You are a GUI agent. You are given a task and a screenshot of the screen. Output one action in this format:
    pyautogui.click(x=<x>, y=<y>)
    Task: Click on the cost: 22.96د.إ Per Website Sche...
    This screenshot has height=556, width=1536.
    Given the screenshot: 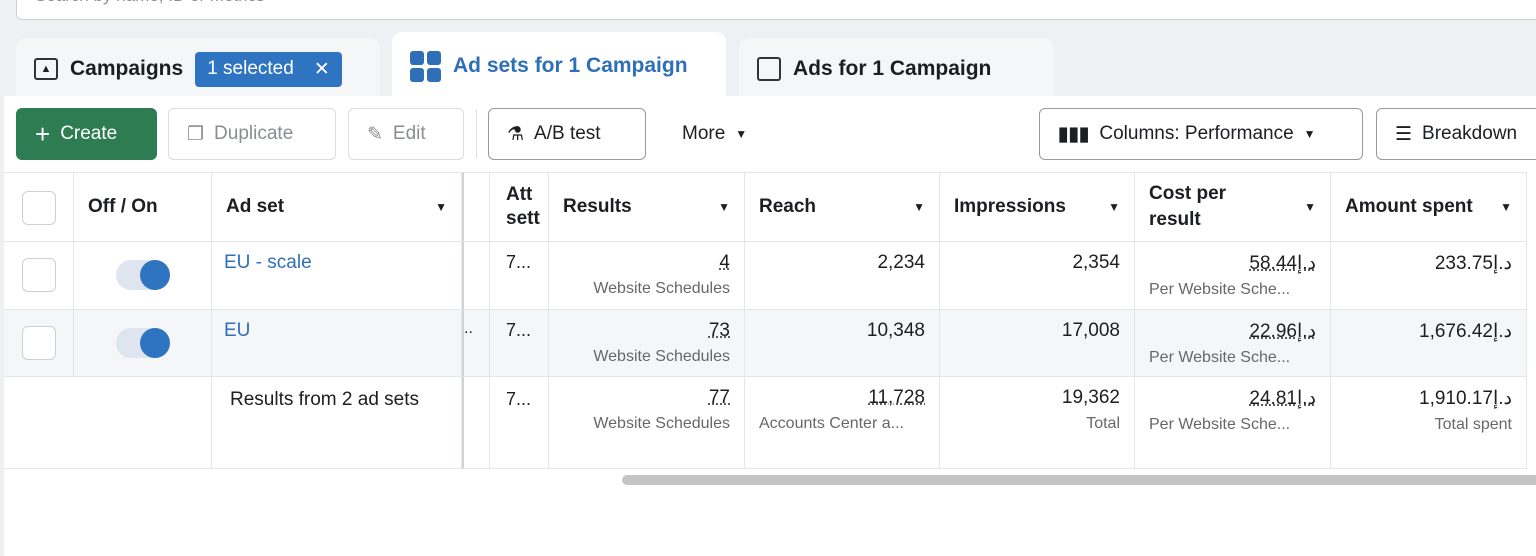 What is the action you would take?
    pyautogui.click(x=1232, y=342)
    